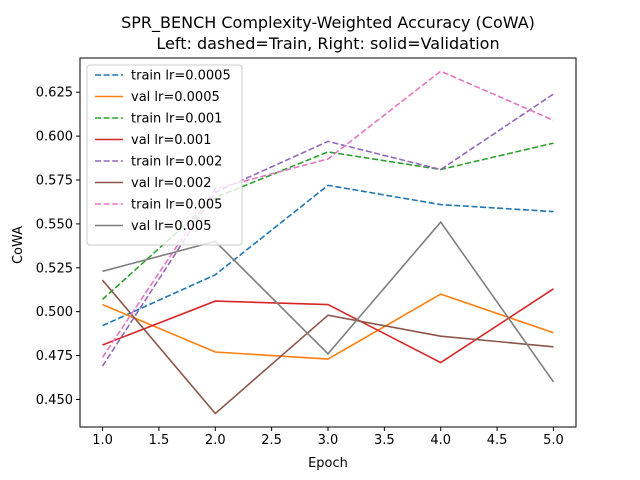 The image size is (640, 480). What do you see at coordinates (102, 440) in the screenshot?
I see `x-tick-label: 1.0` at bounding box center [102, 440].